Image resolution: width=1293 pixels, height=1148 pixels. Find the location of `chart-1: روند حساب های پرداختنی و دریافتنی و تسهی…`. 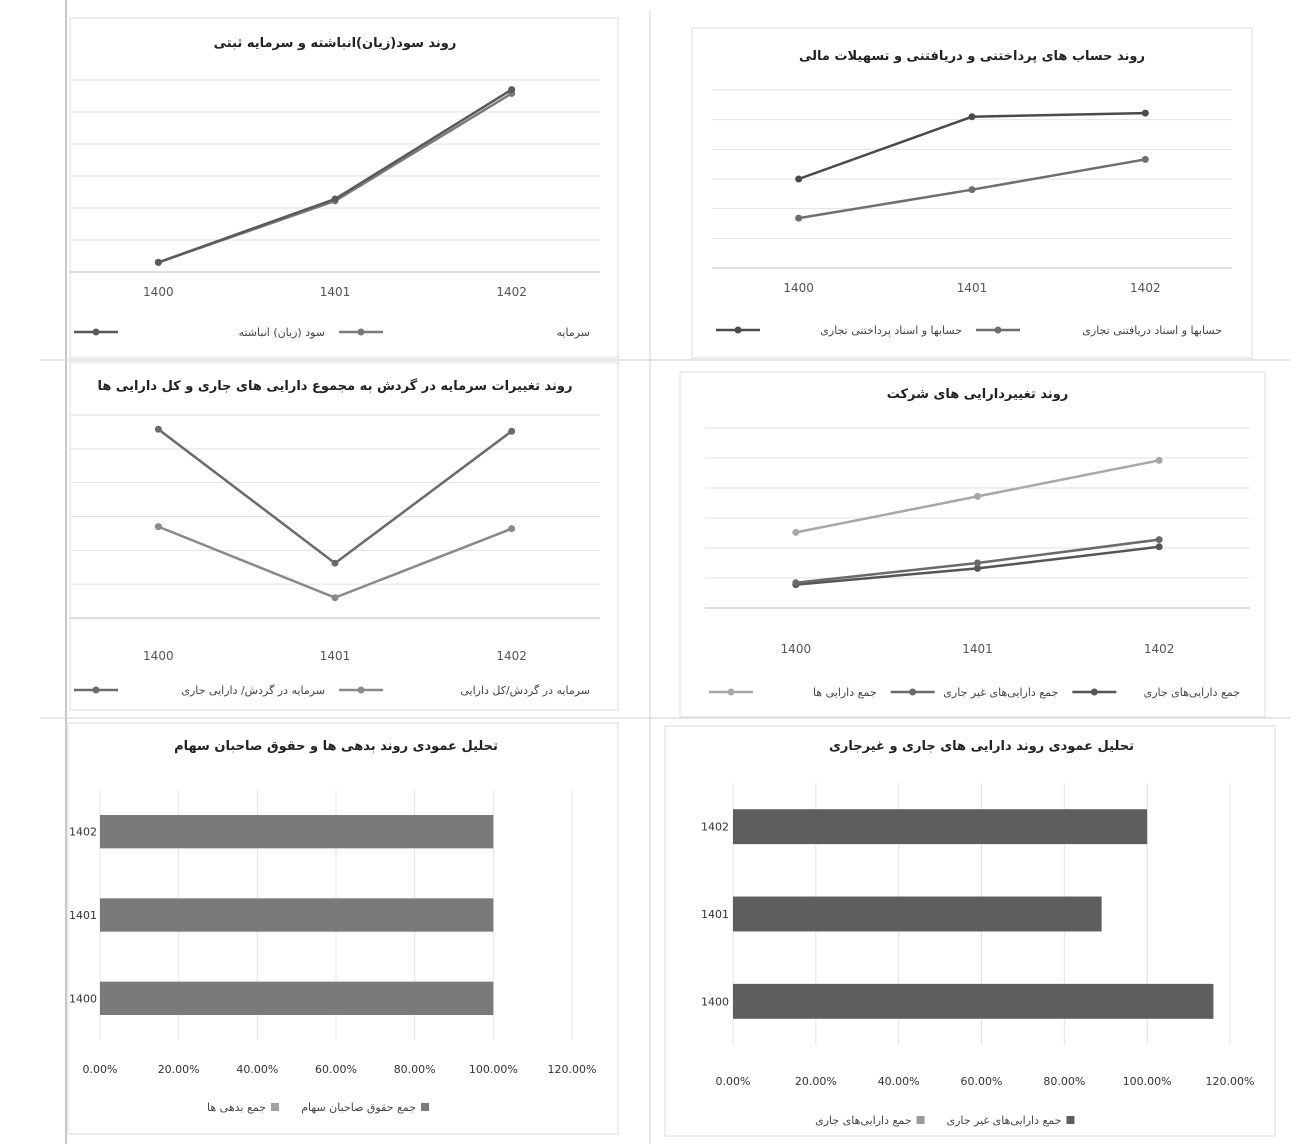

chart-1: روند حساب های پرداختنی و دریافتنی و تسهی… is located at coordinates (972, 193).